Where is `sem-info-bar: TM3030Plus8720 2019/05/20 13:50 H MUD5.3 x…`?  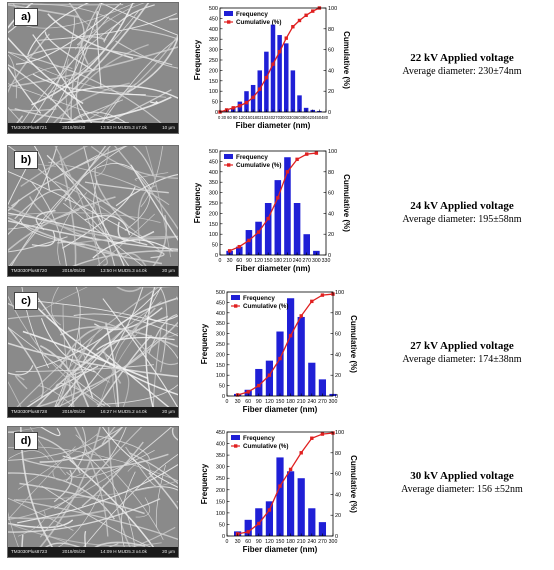 sem-info-bar: TM3030Plus8720 2019/05/20 13:50 H MUD5.3 x… is located at coordinates (93, 271).